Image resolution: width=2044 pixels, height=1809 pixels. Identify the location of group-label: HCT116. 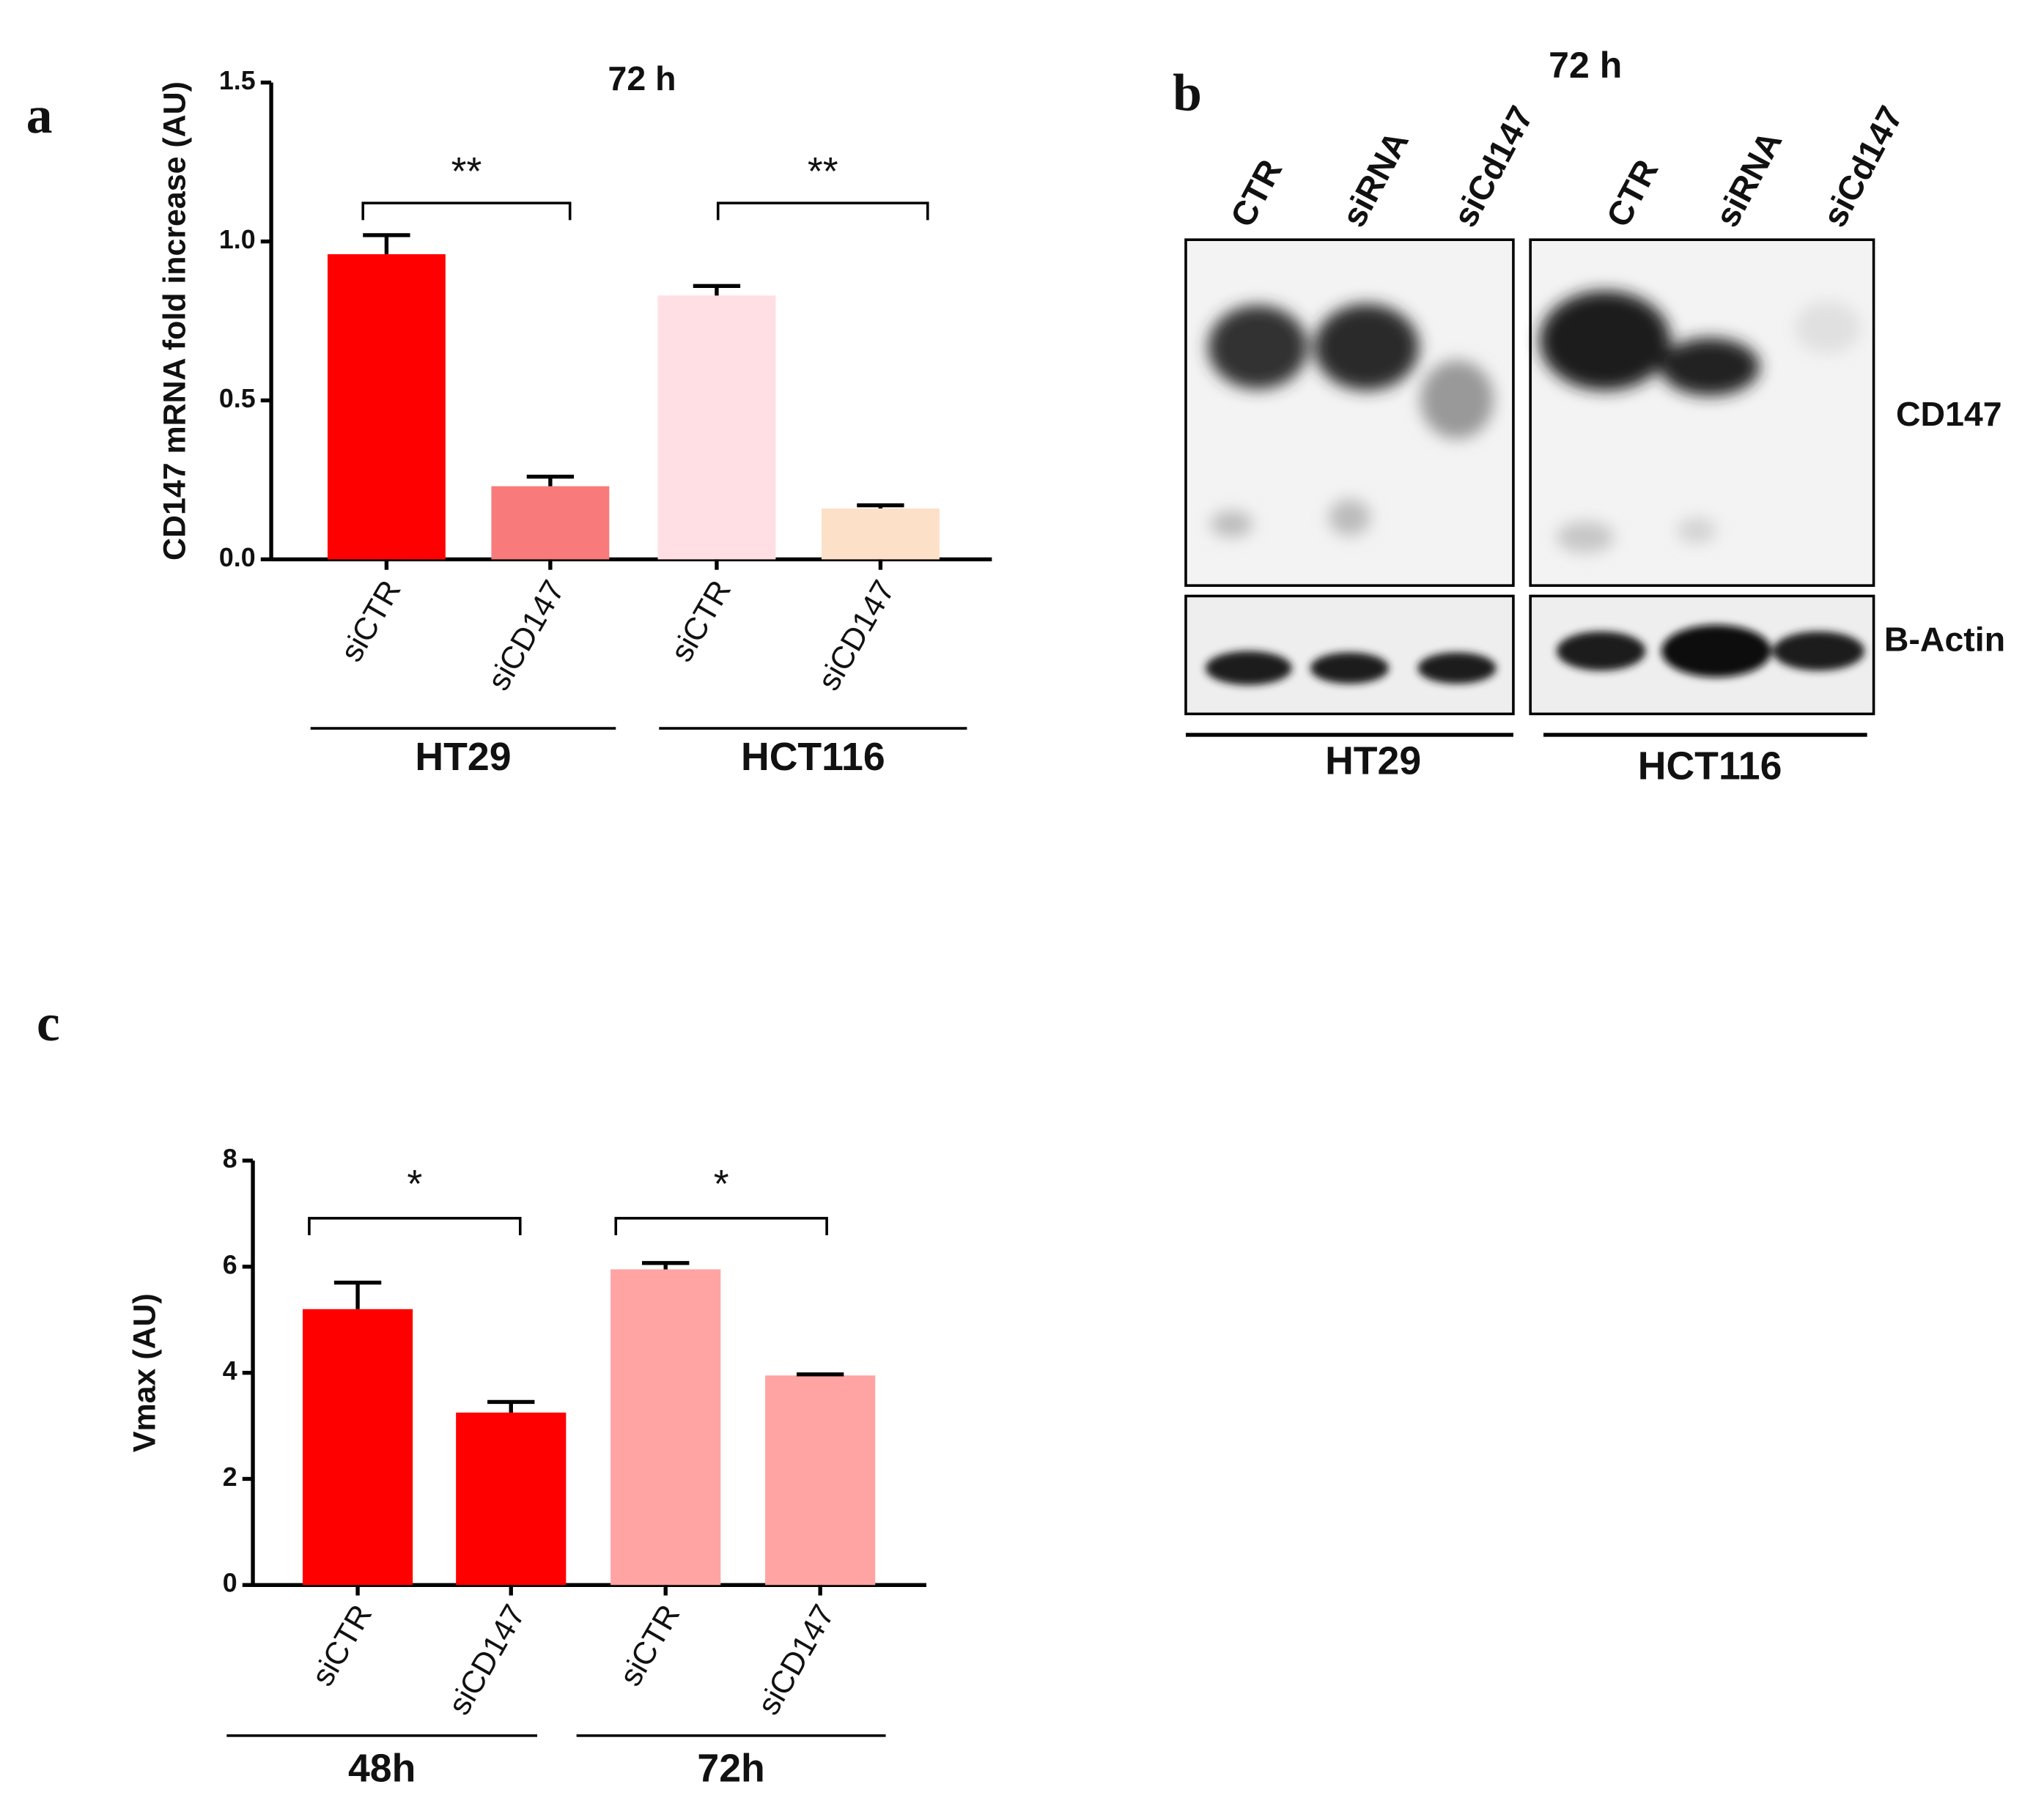
(813, 757).